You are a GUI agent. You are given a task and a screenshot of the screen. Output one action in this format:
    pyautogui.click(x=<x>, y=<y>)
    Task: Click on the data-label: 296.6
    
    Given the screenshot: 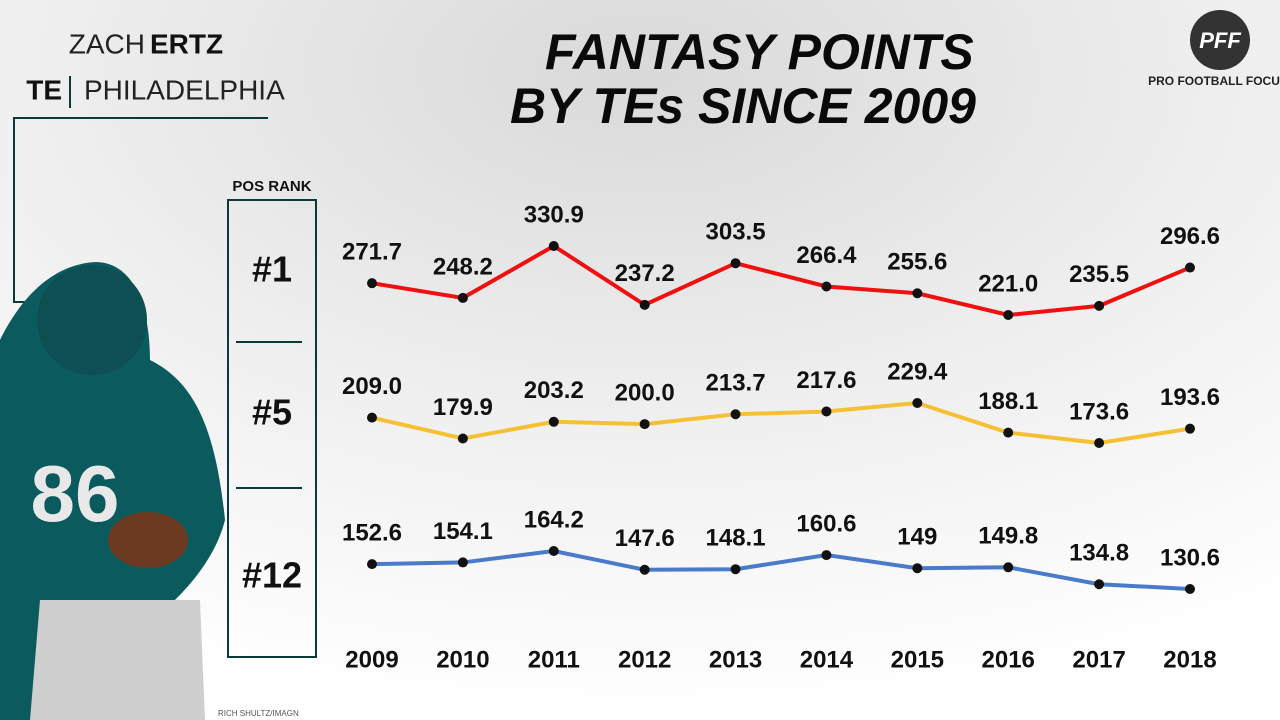 What is the action you would take?
    pyautogui.click(x=1190, y=236)
    